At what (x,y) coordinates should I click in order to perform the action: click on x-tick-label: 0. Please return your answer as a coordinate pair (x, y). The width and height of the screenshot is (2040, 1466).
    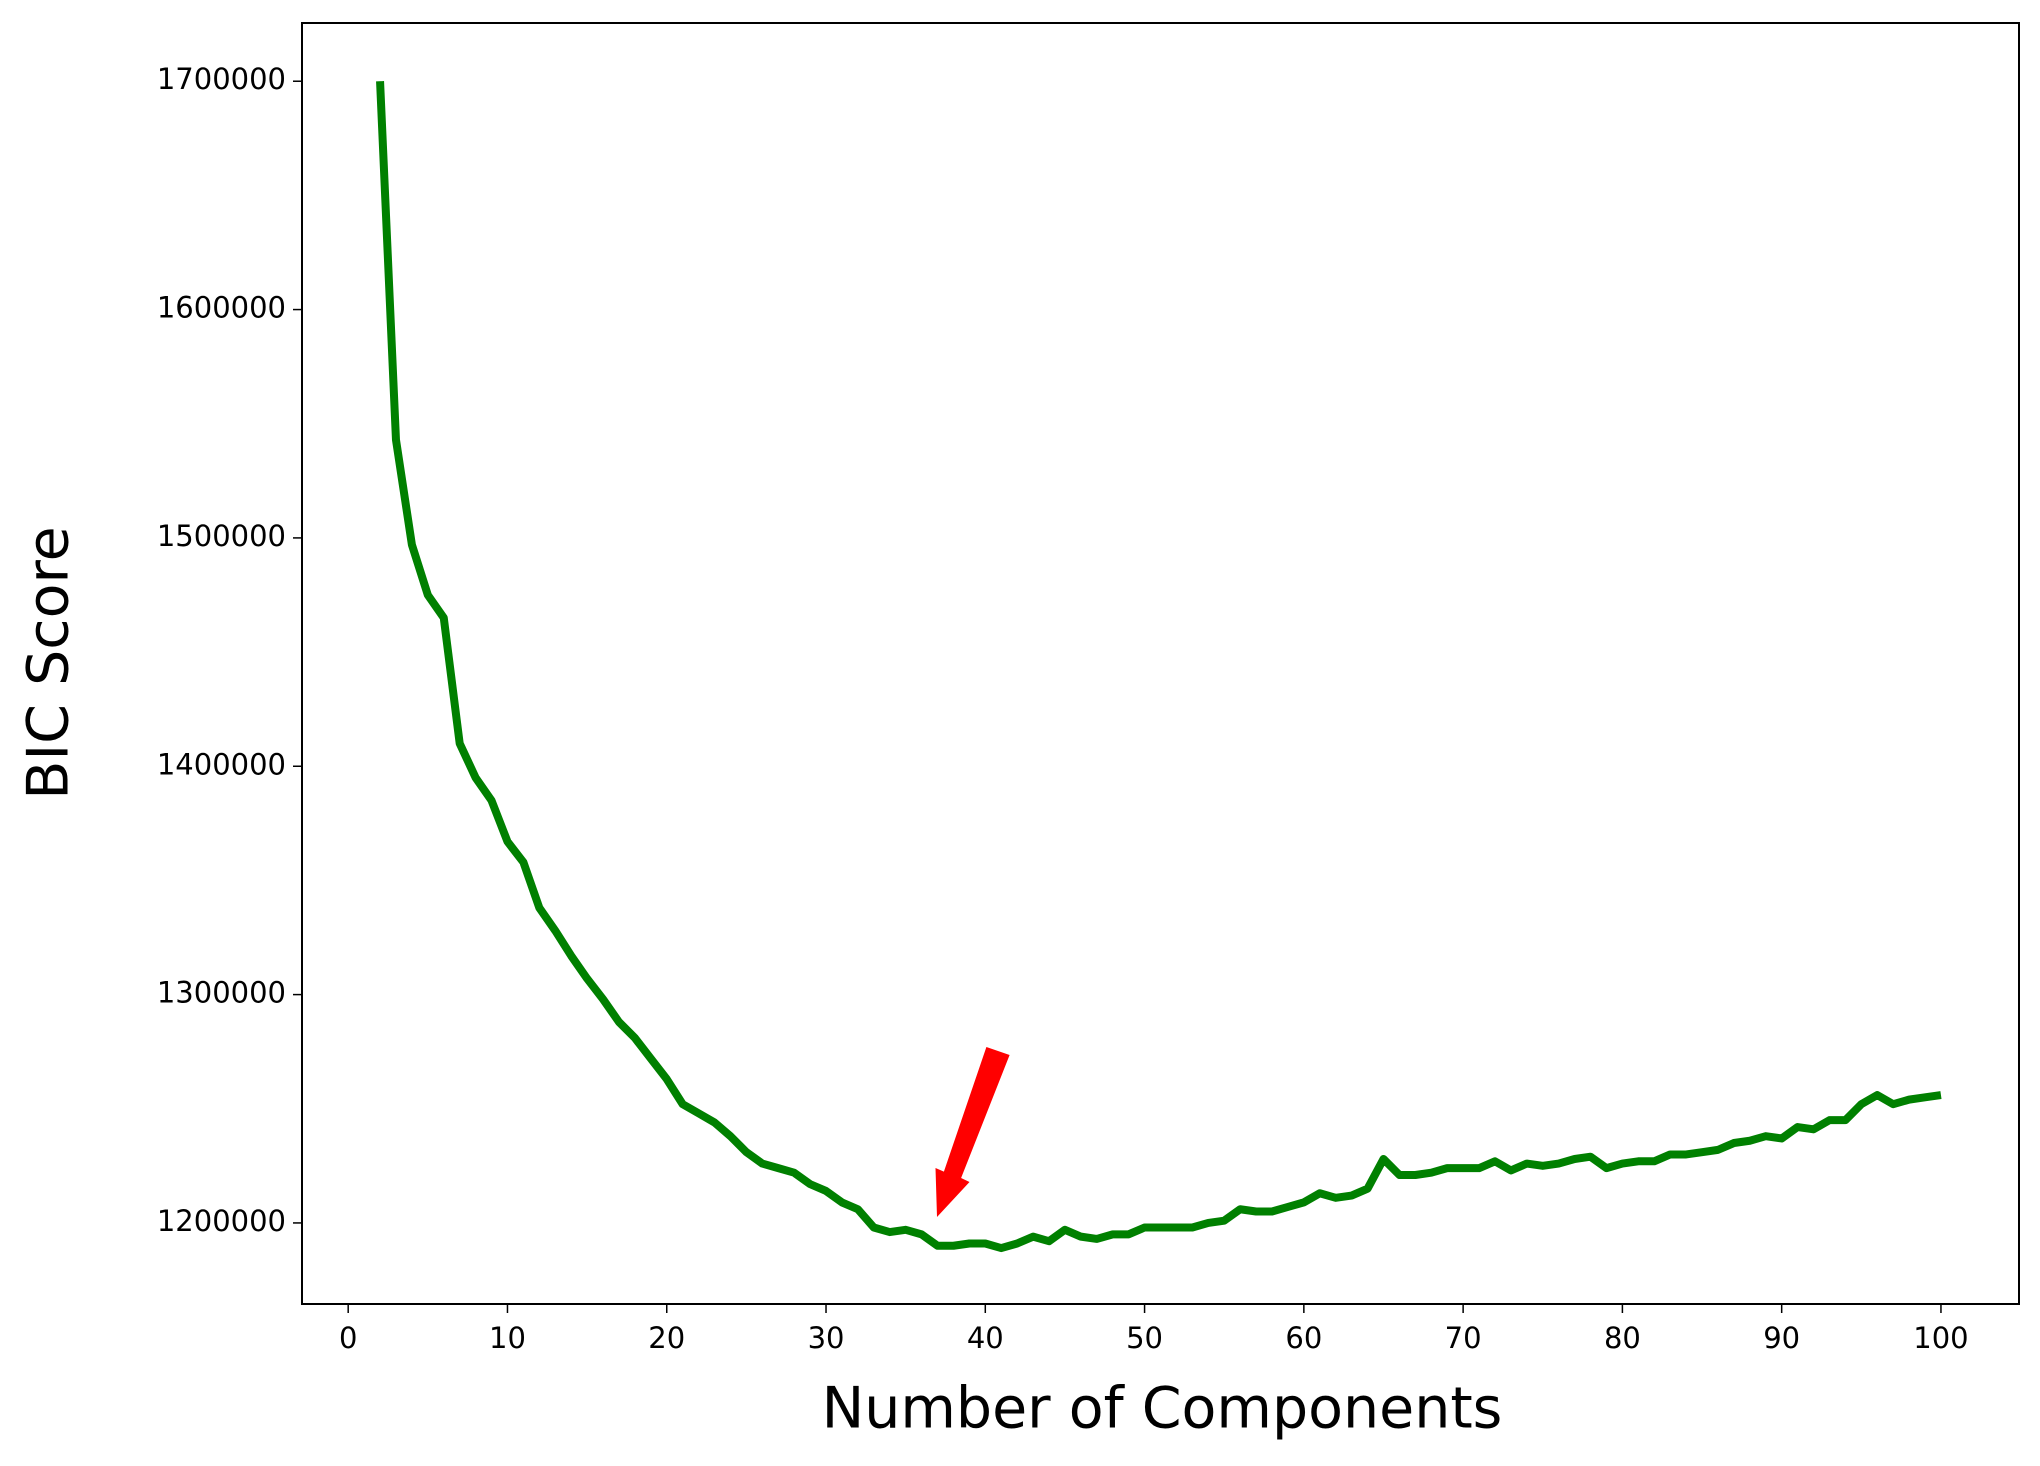
    Looking at the image, I should click on (348, 1338).